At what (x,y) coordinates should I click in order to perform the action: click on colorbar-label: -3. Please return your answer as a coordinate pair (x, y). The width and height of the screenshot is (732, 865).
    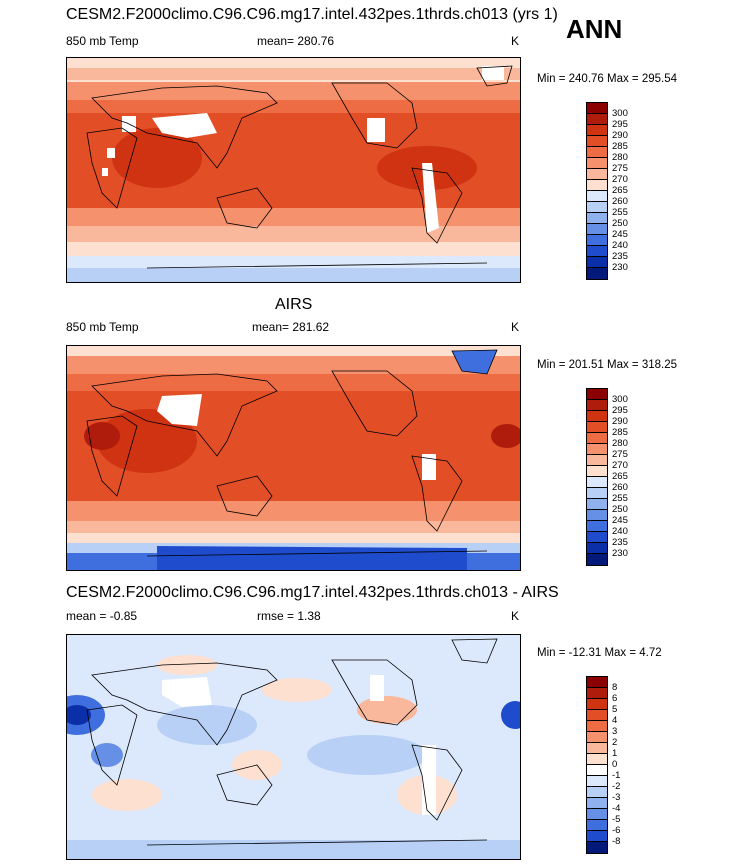
    Looking at the image, I should click on (616, 797).